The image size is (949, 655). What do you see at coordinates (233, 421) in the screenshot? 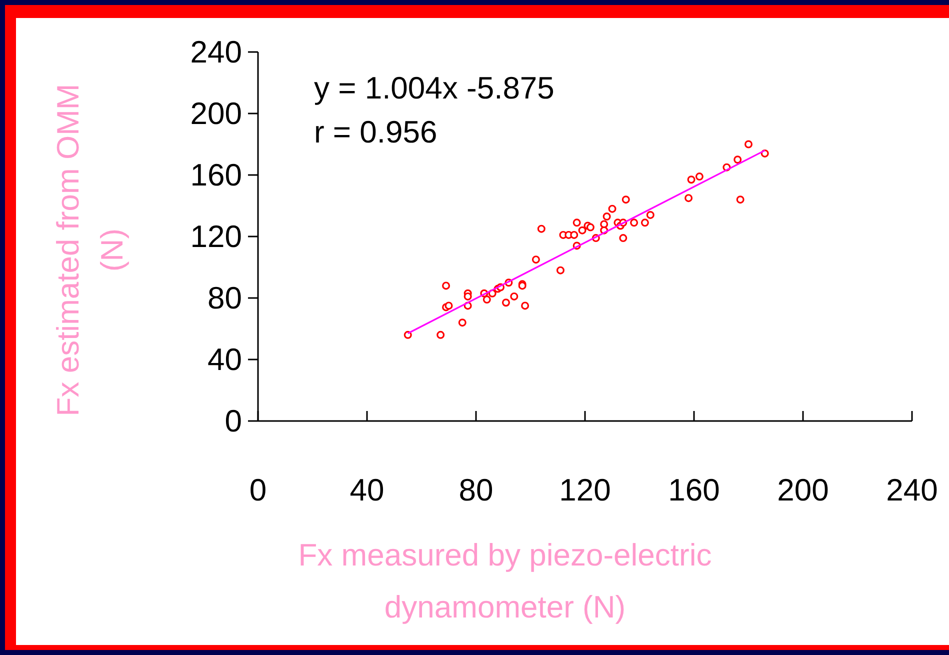
I see `y-tick-label: 0` at bounding box center [233, 421].